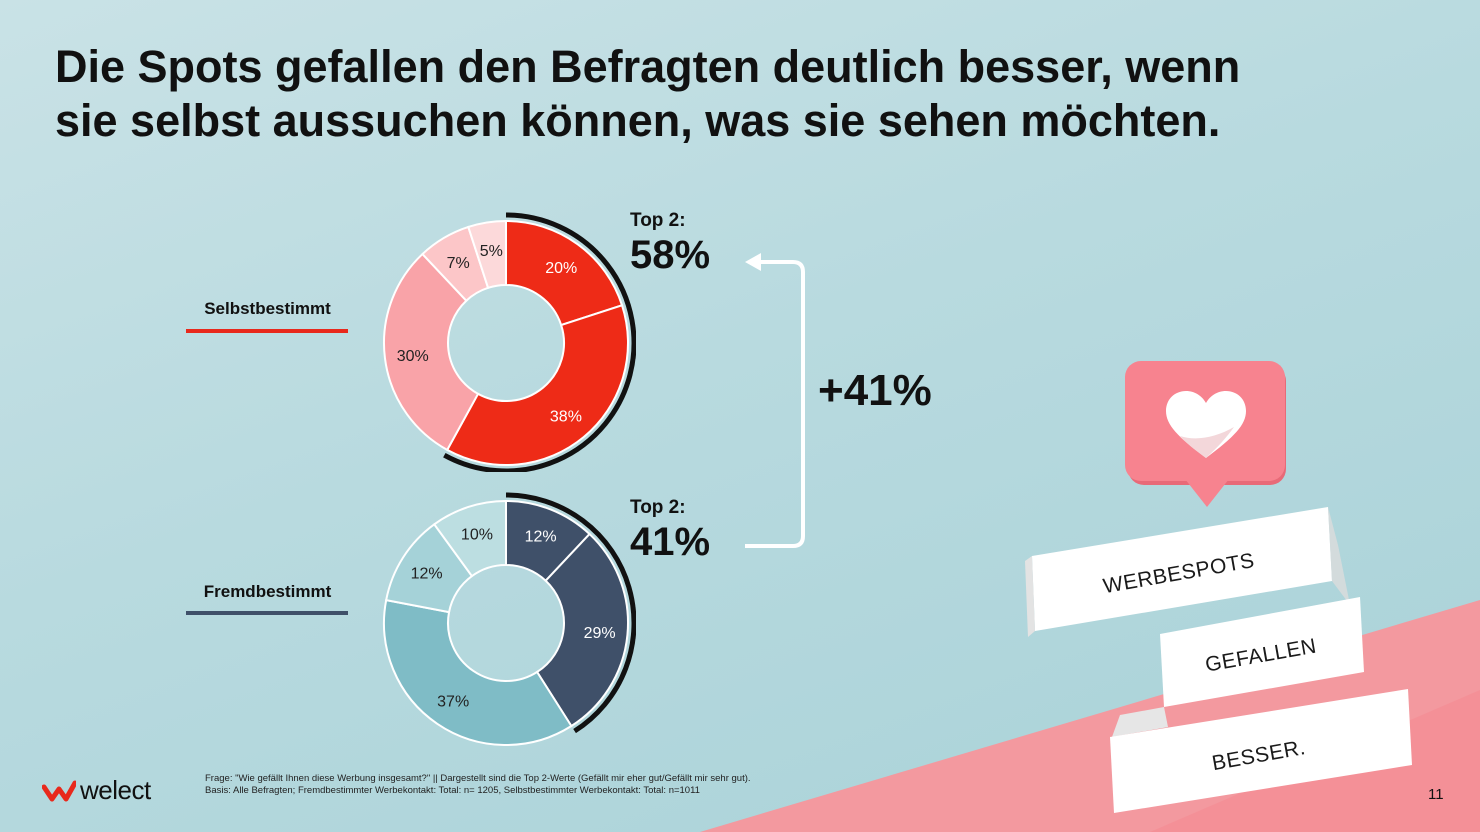 The height and width of the screenshot is (832, 1480). Describe the element at coordinates (600, 633) in the screenshot. I see `fremdbestimmt-slice-label: 29%` at that location.